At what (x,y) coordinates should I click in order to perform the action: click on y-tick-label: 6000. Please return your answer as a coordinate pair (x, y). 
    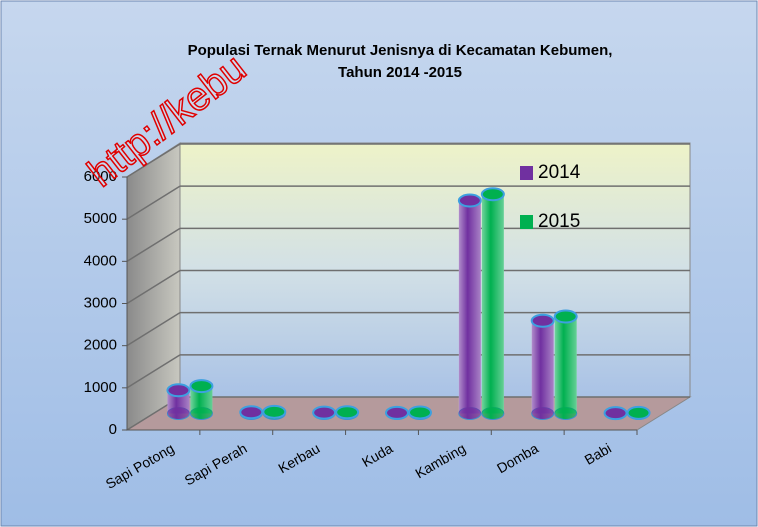
    Looking at the image, I should click on (100, 176).